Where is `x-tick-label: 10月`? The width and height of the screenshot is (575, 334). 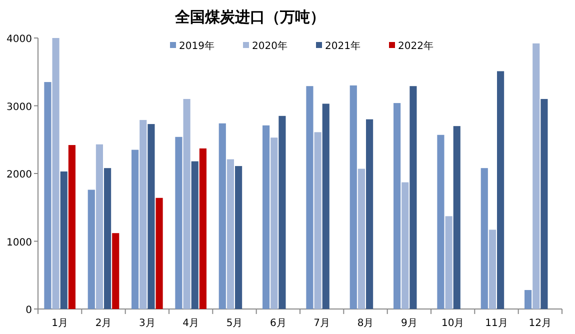 x-tick-label: 10月 is located at coordinates (452, 323).